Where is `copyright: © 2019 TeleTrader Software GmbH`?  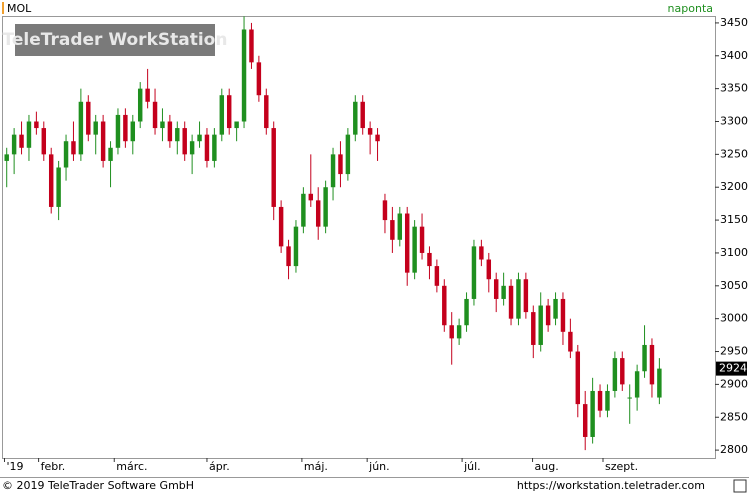 copyright: © 2019 TeleTrader Software GmbH is located at coordinates (98, 485).